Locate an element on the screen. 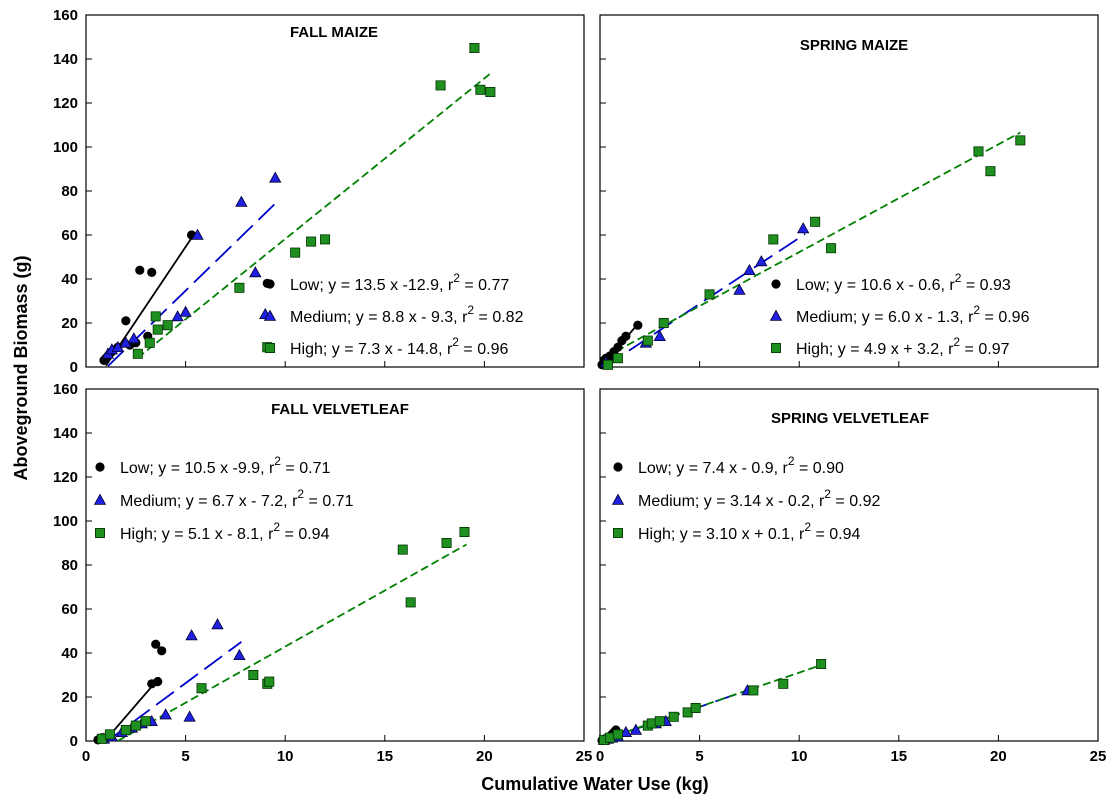 The width and height of the screenshot is (1110, 801). y-axis-label: Aboveground Biomass (g) is located at coordinates (21, 367).